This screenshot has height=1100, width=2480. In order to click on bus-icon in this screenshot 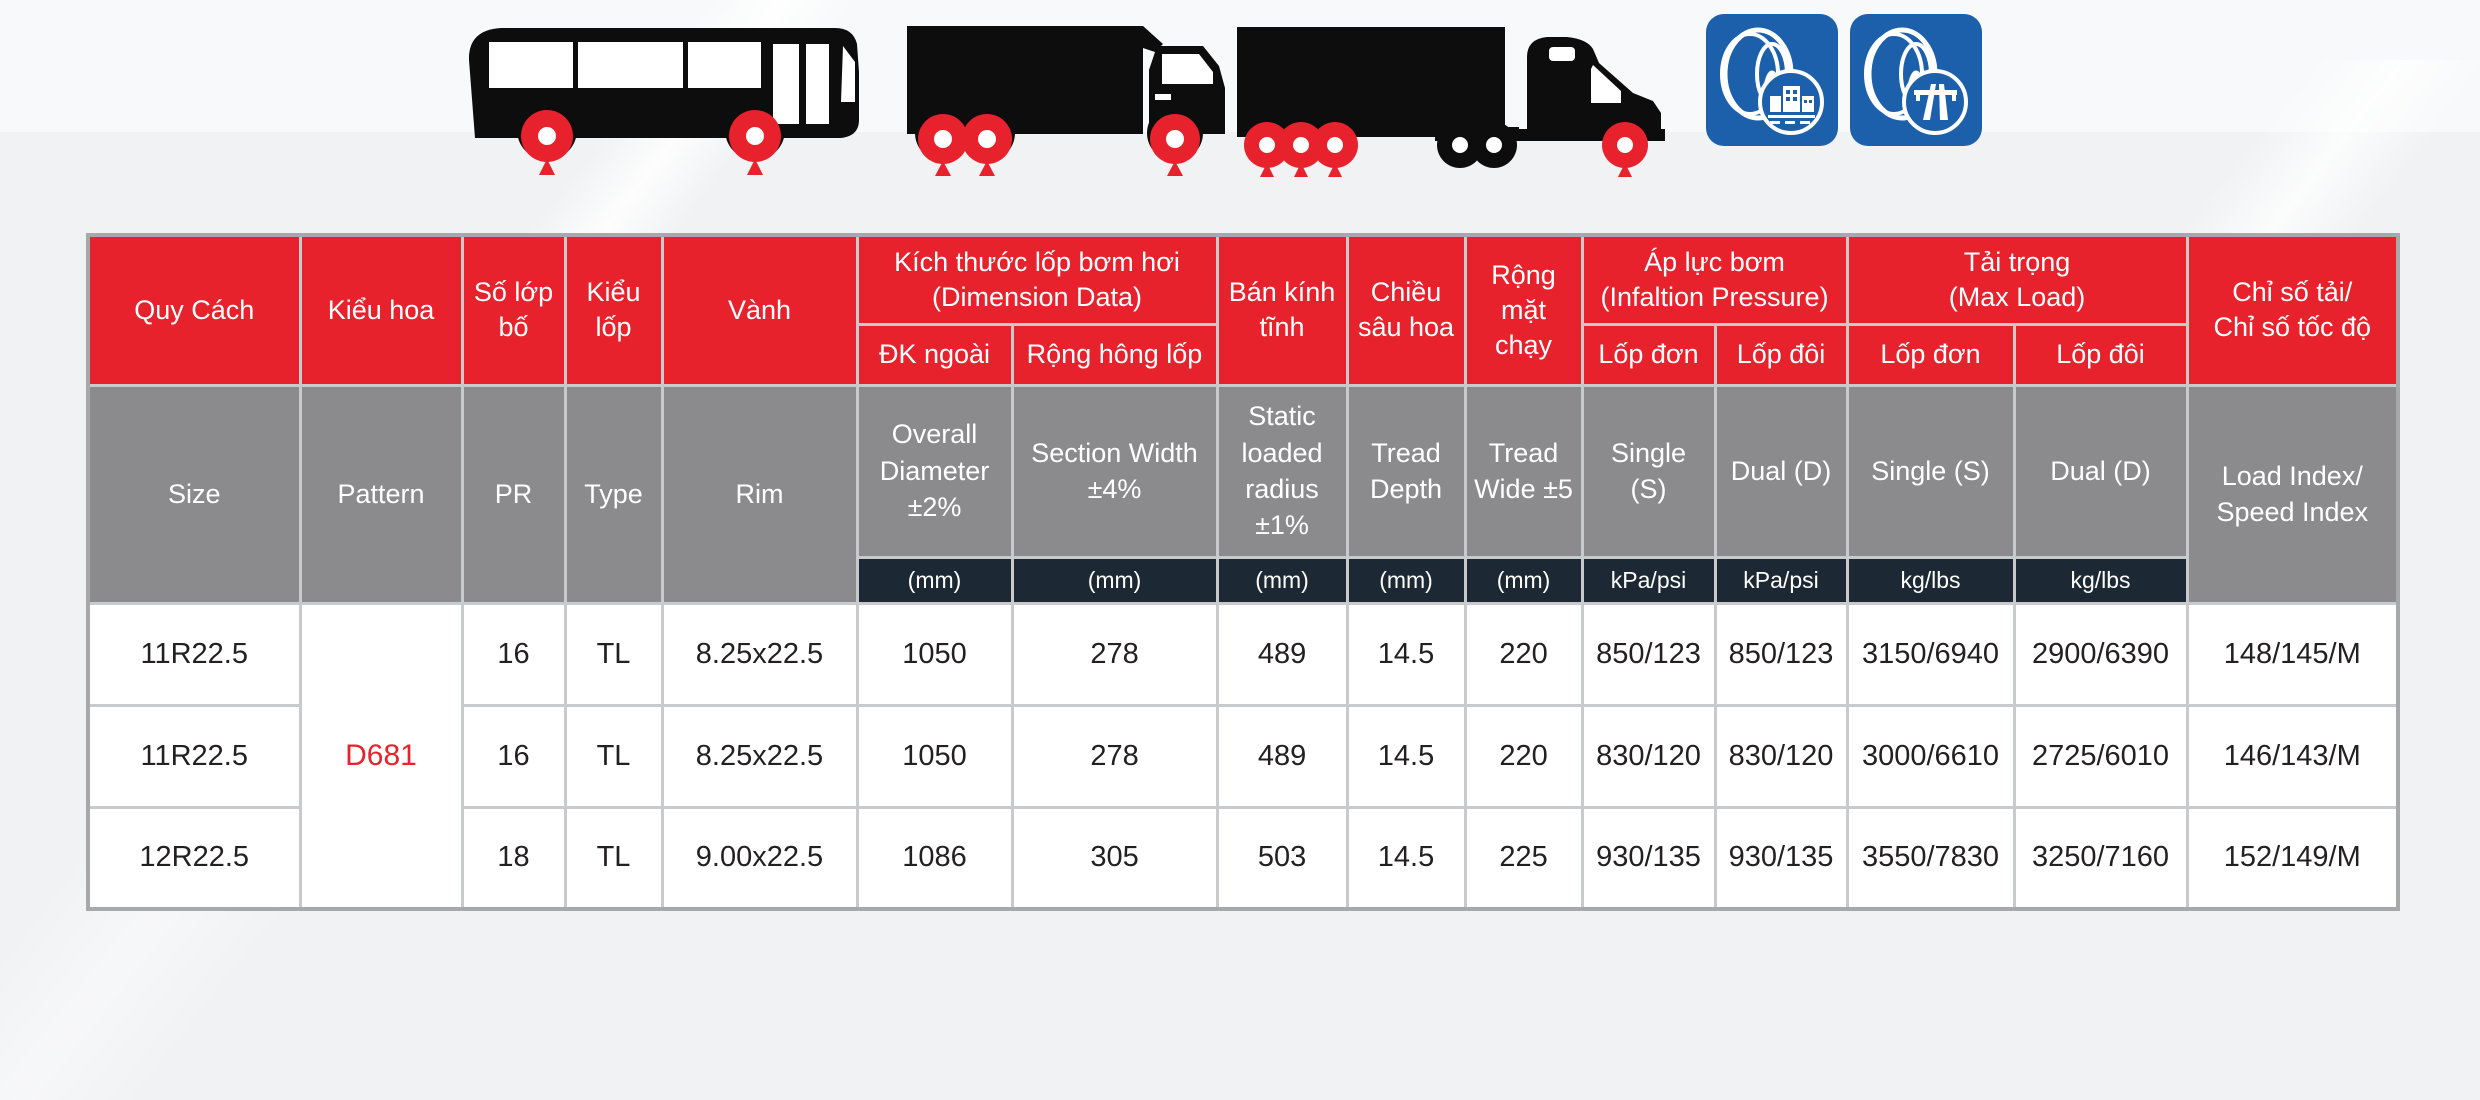, I will do `click(665, 92)`.